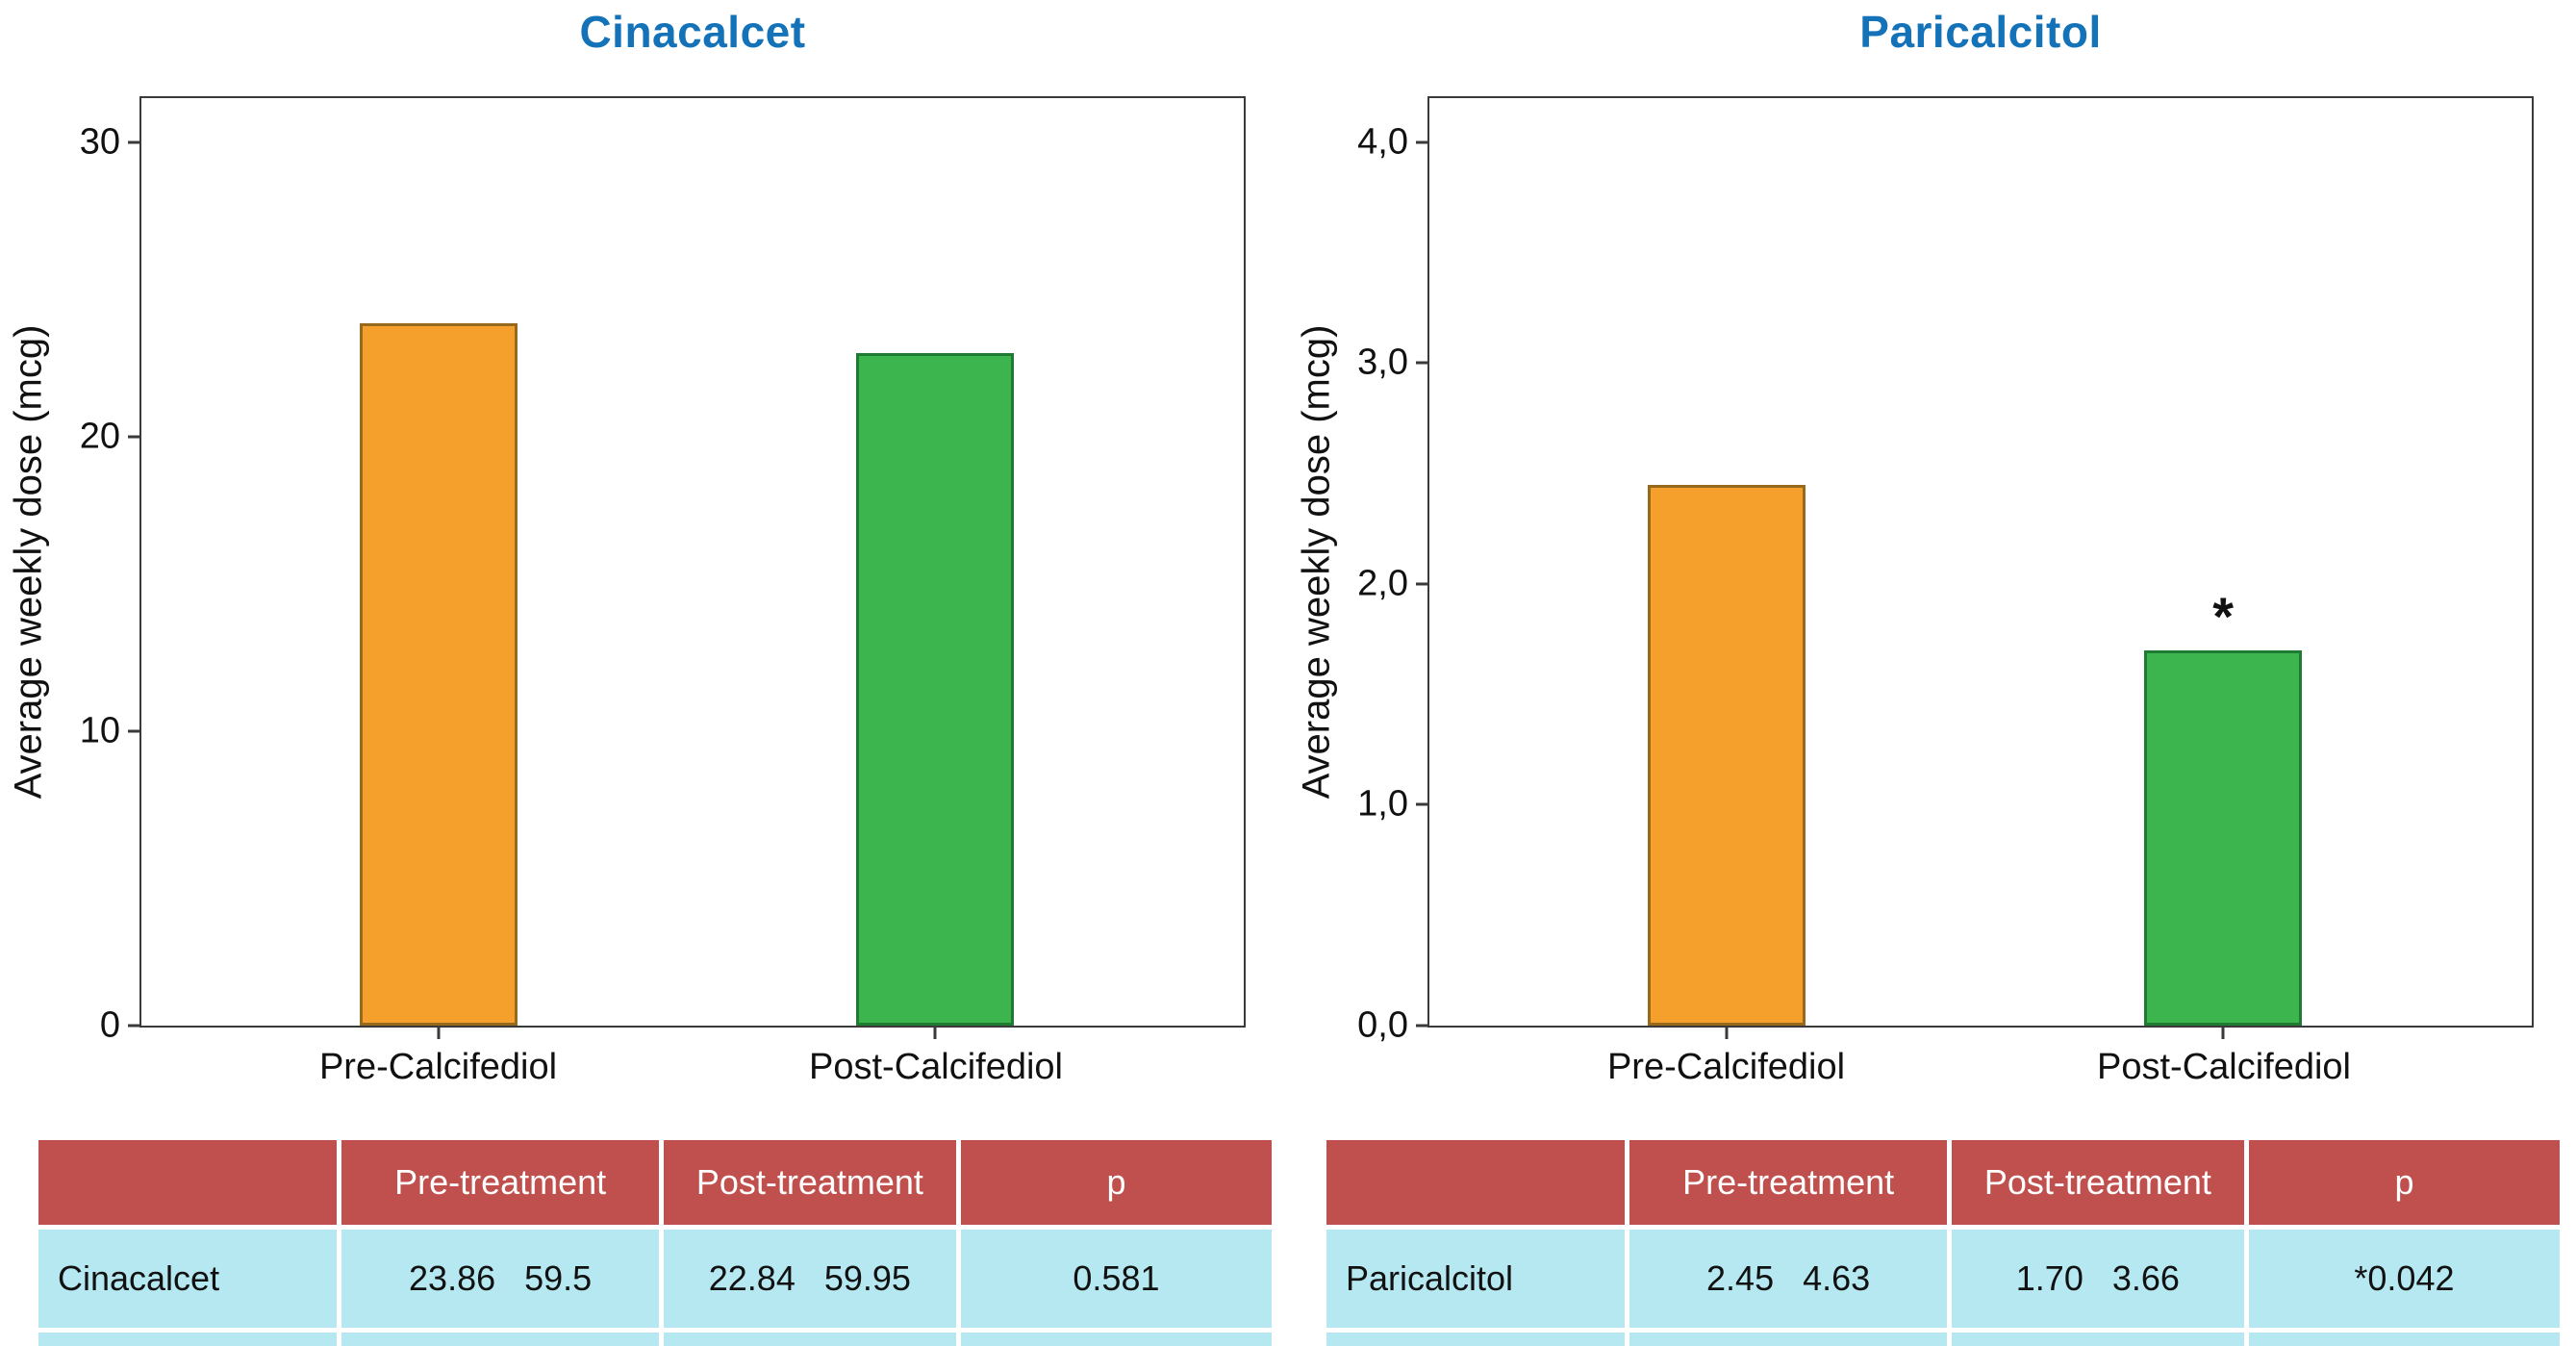 Image resolution: width=2576 pixels, height=1346 pixels. I want to click on y-tick-label: 3,0, so click(1382, 363).